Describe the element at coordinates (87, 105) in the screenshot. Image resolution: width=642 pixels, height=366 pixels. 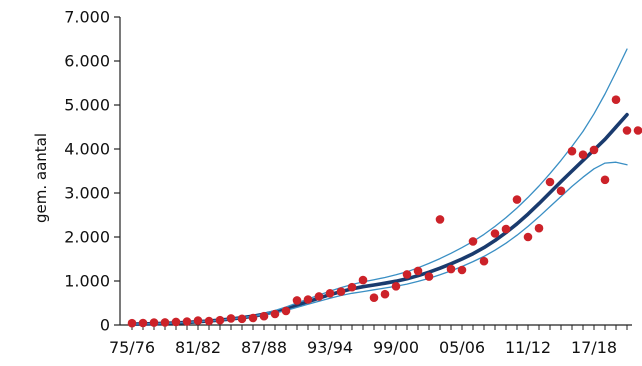
I see `y-tick-label: 5.000` at that location.